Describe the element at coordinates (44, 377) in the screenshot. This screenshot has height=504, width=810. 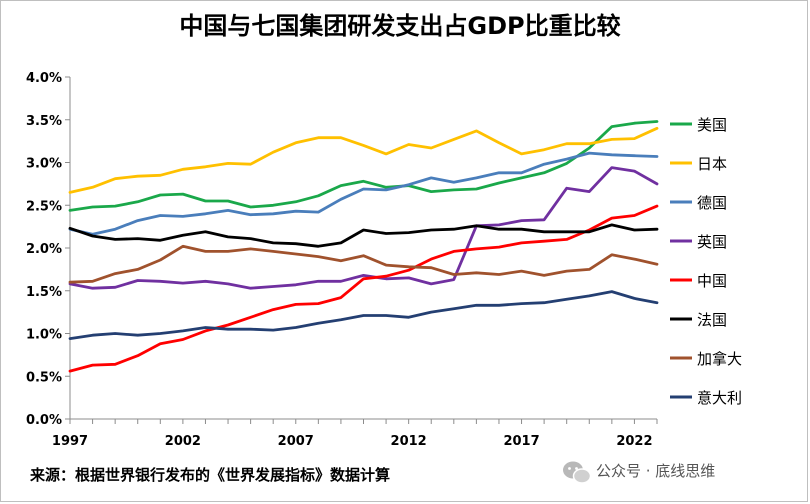
I see `y-tick-label: 0.5%` at that location.